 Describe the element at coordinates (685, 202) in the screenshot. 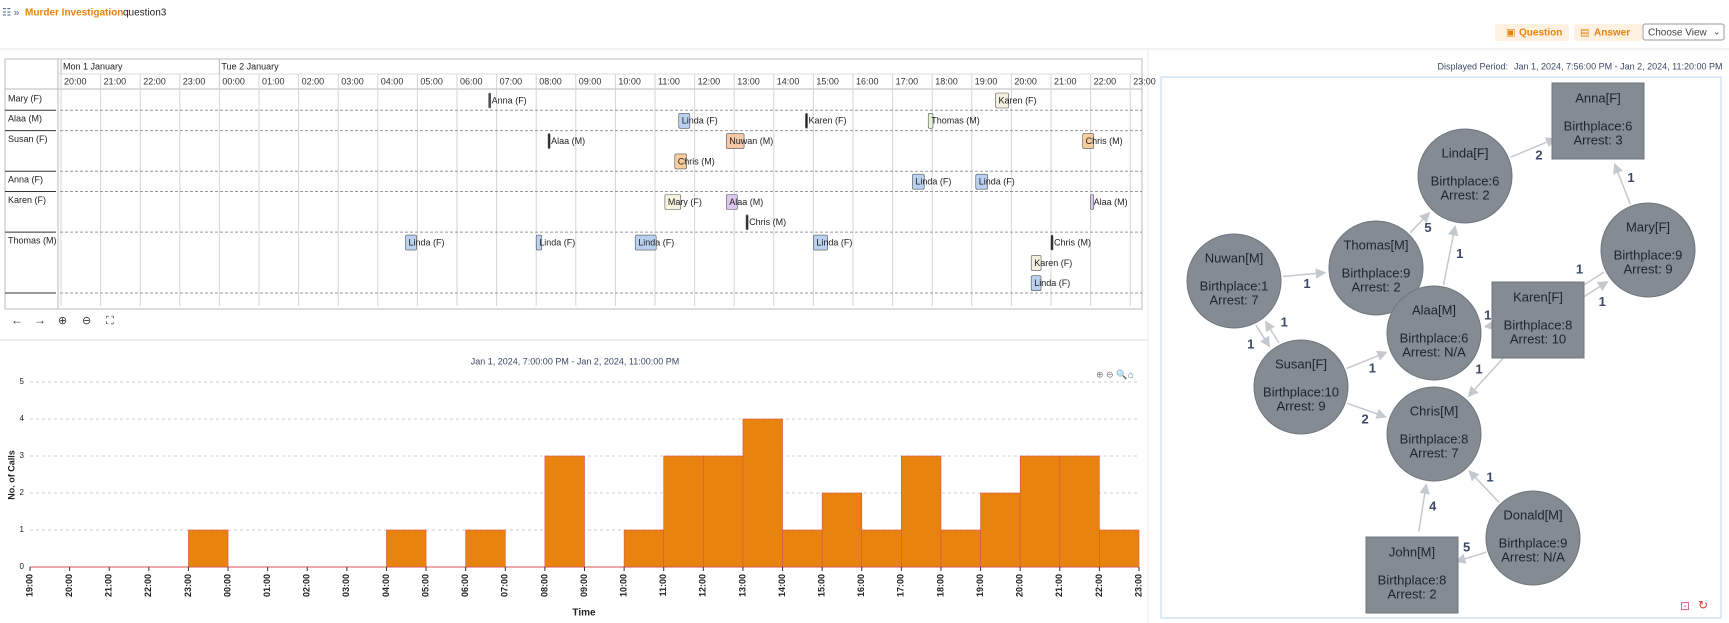

I see `call-label: Mary (F)` at that location.